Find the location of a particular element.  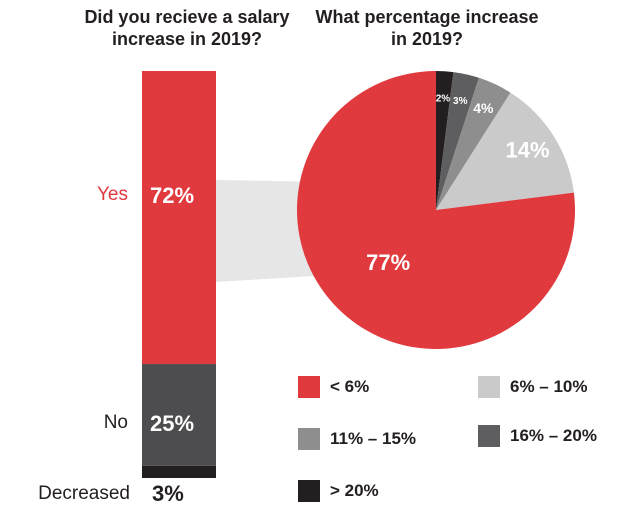

legend-label-lt6: < 6% is located at coordinates (350, 386).